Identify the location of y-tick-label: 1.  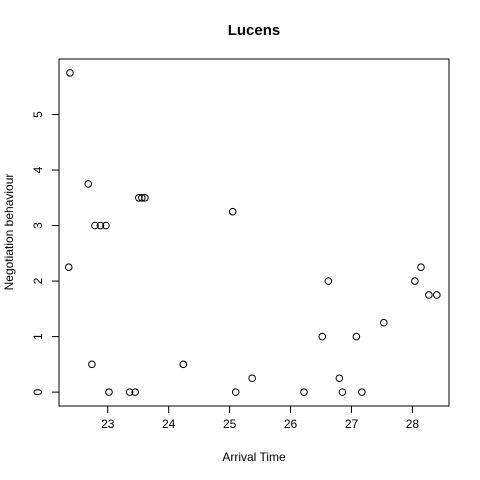
(38, 336).